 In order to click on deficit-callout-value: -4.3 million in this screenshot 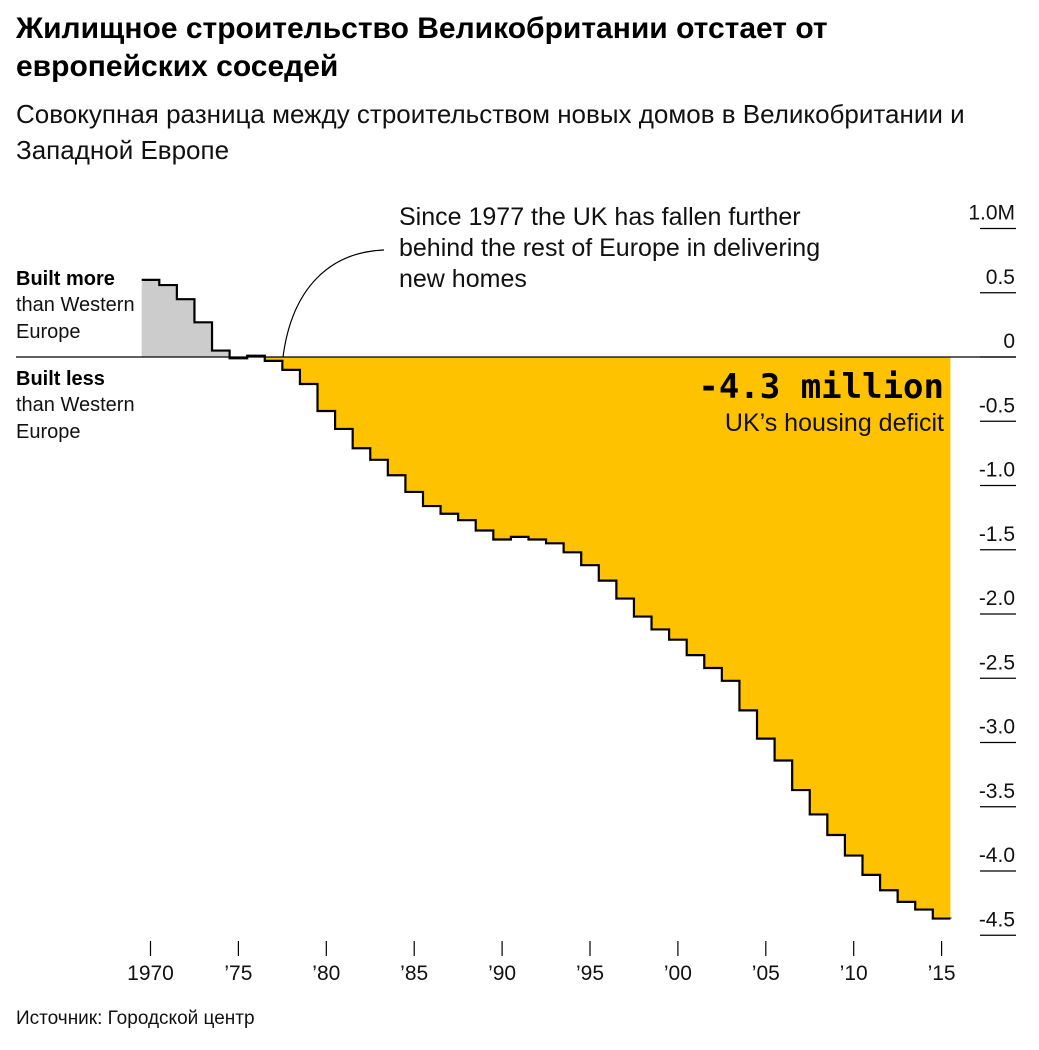, I will do `click(821, 387)`.